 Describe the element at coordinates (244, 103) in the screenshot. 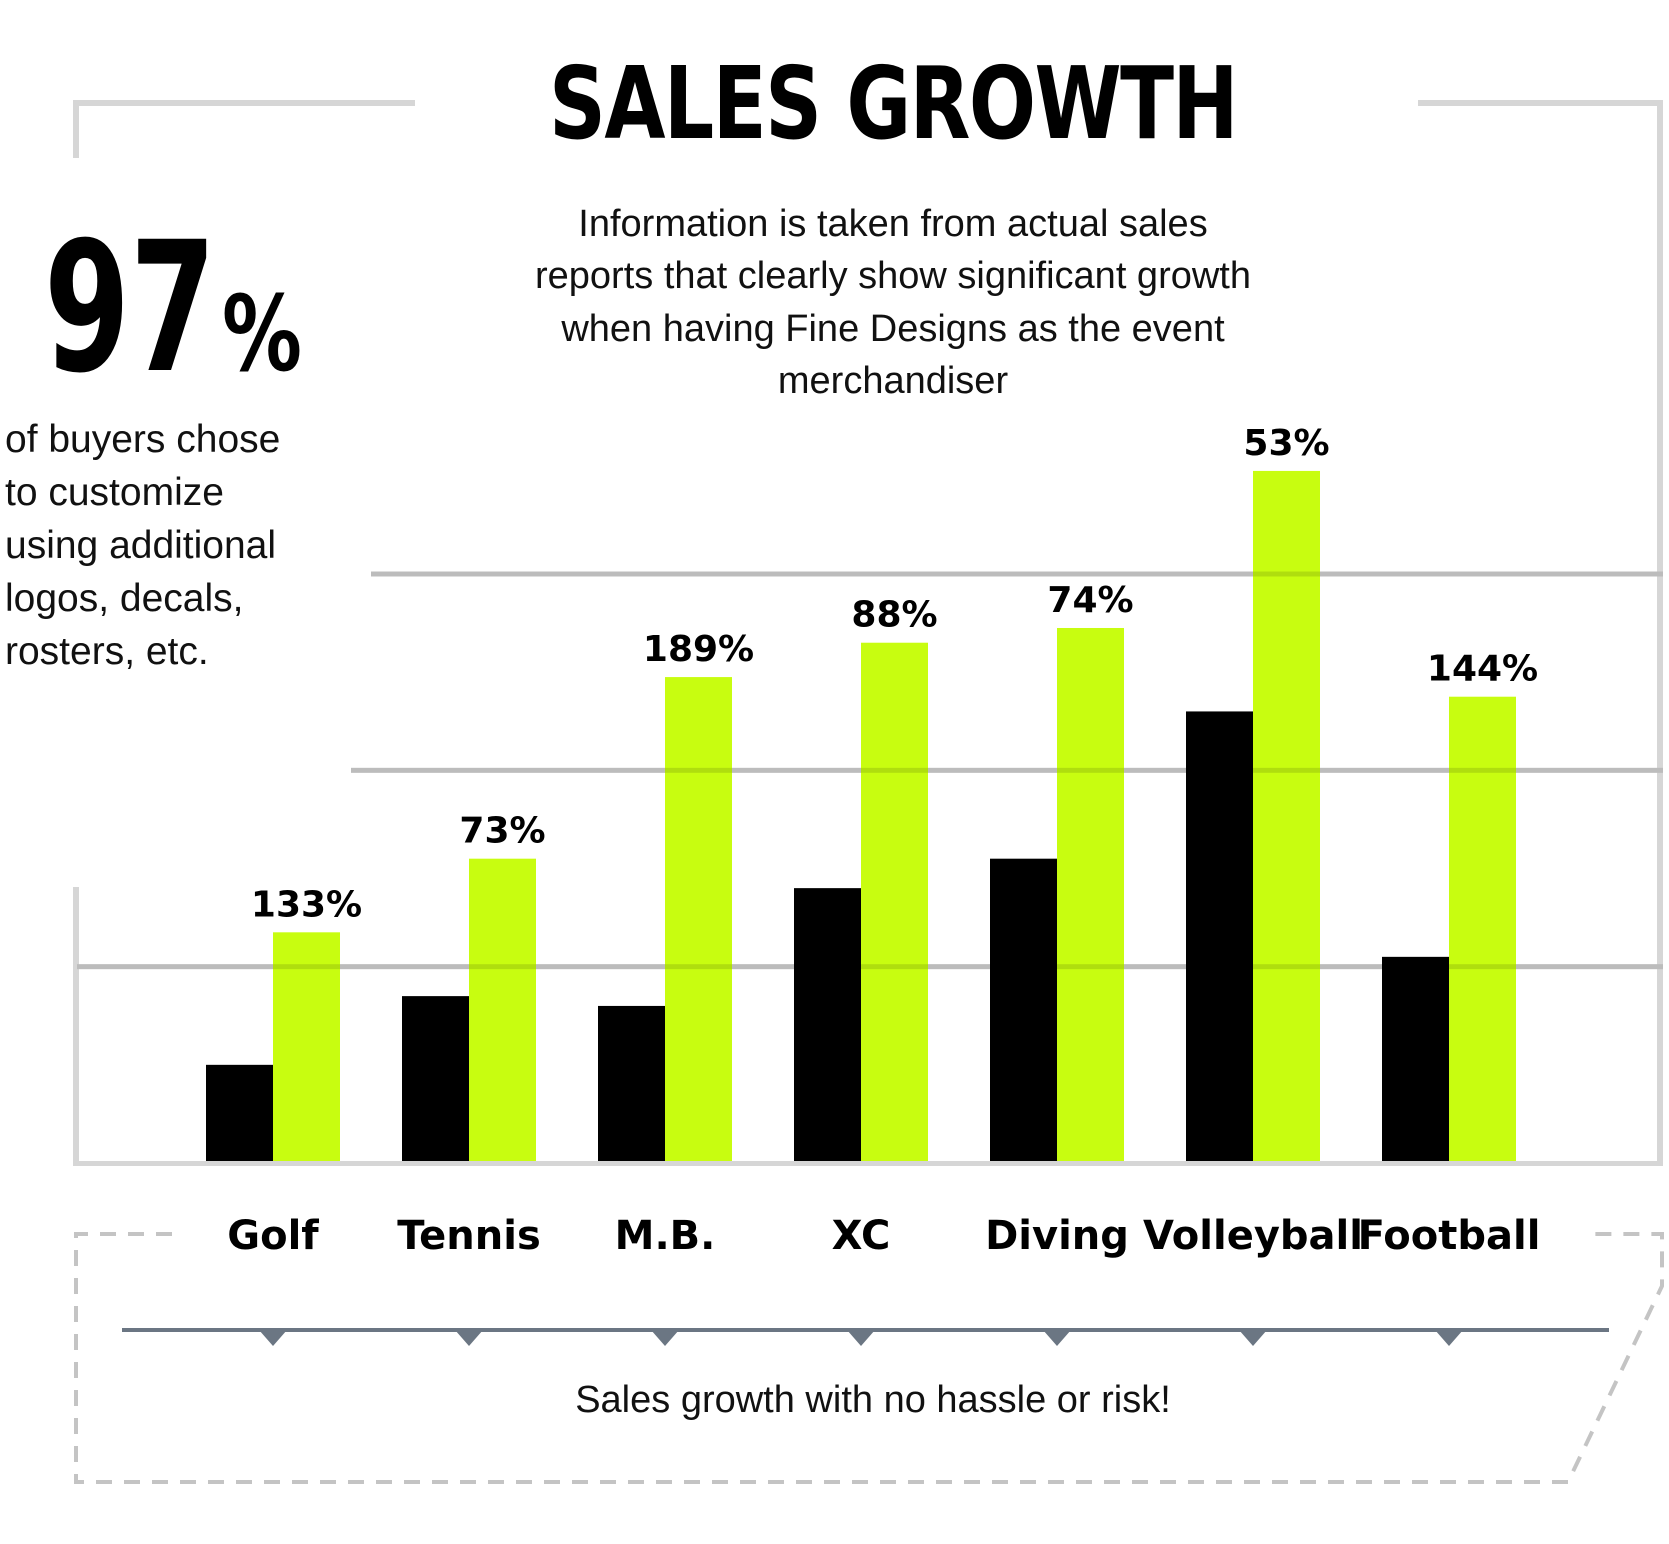

I see `frame-top-left` at that location.